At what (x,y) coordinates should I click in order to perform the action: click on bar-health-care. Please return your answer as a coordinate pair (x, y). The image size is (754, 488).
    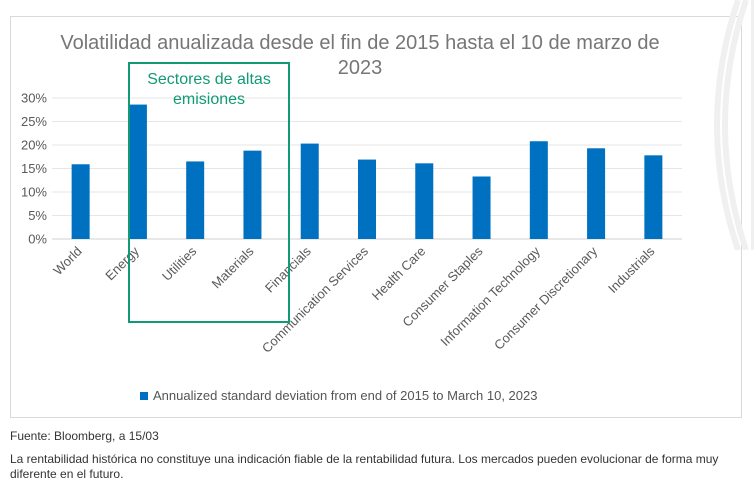
    Looking at the image, I should click on (424, 201).